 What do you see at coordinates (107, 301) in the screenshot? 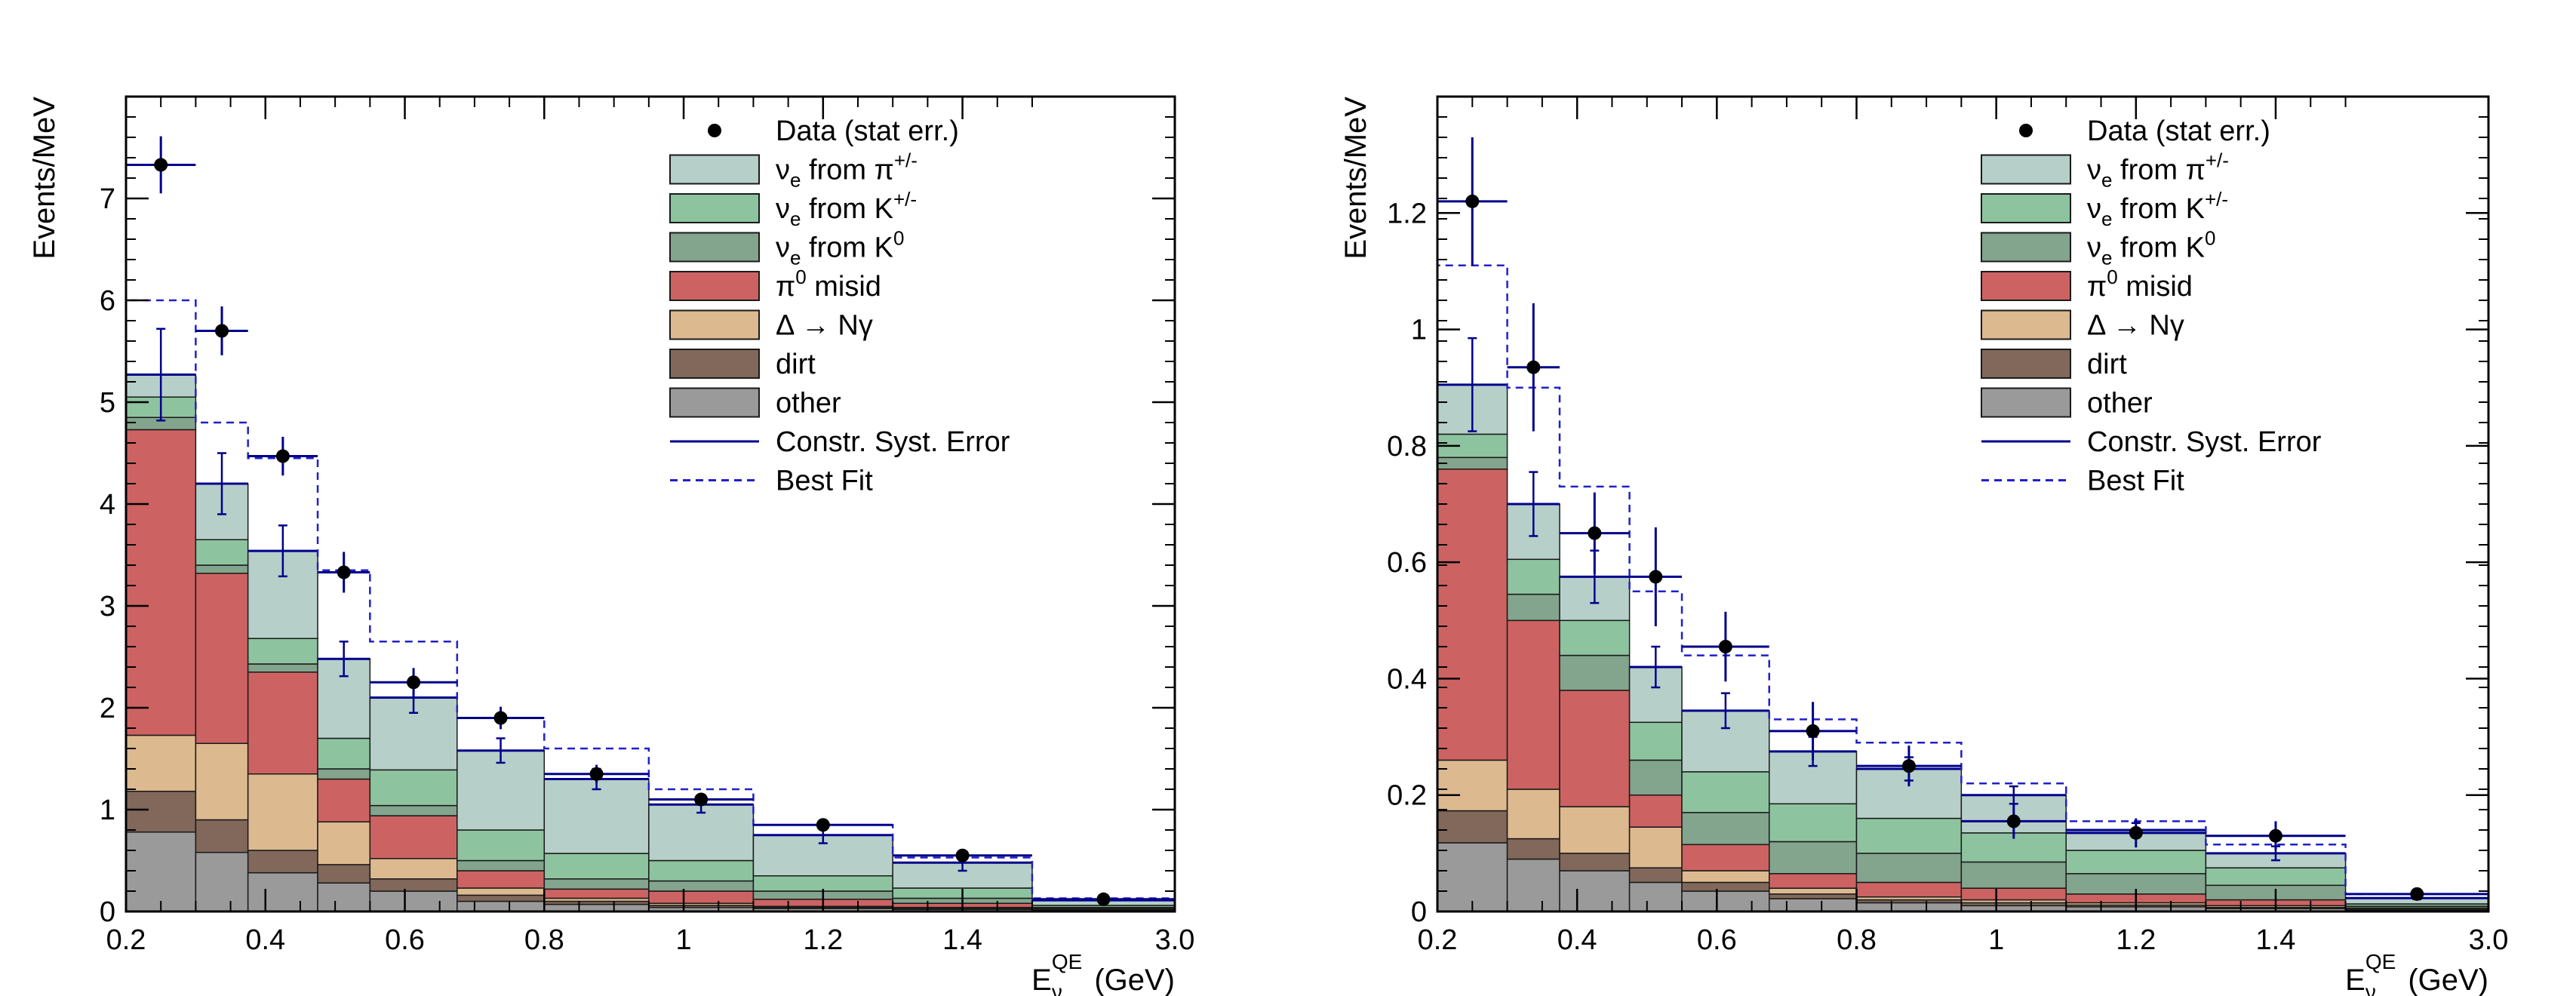
I see `y-tick-label: 6` at bounding box center [107, 301].